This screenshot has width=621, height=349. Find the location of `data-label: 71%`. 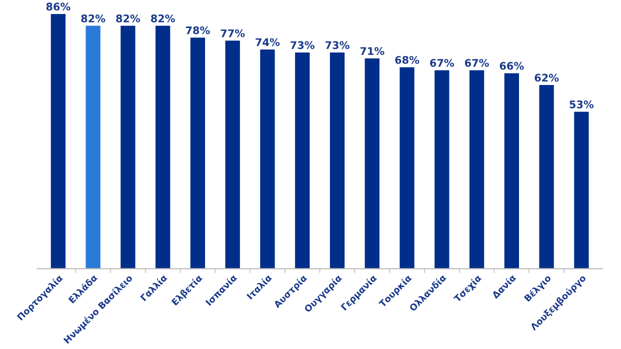

data-label: 71% is located at coordinates (372, 51).